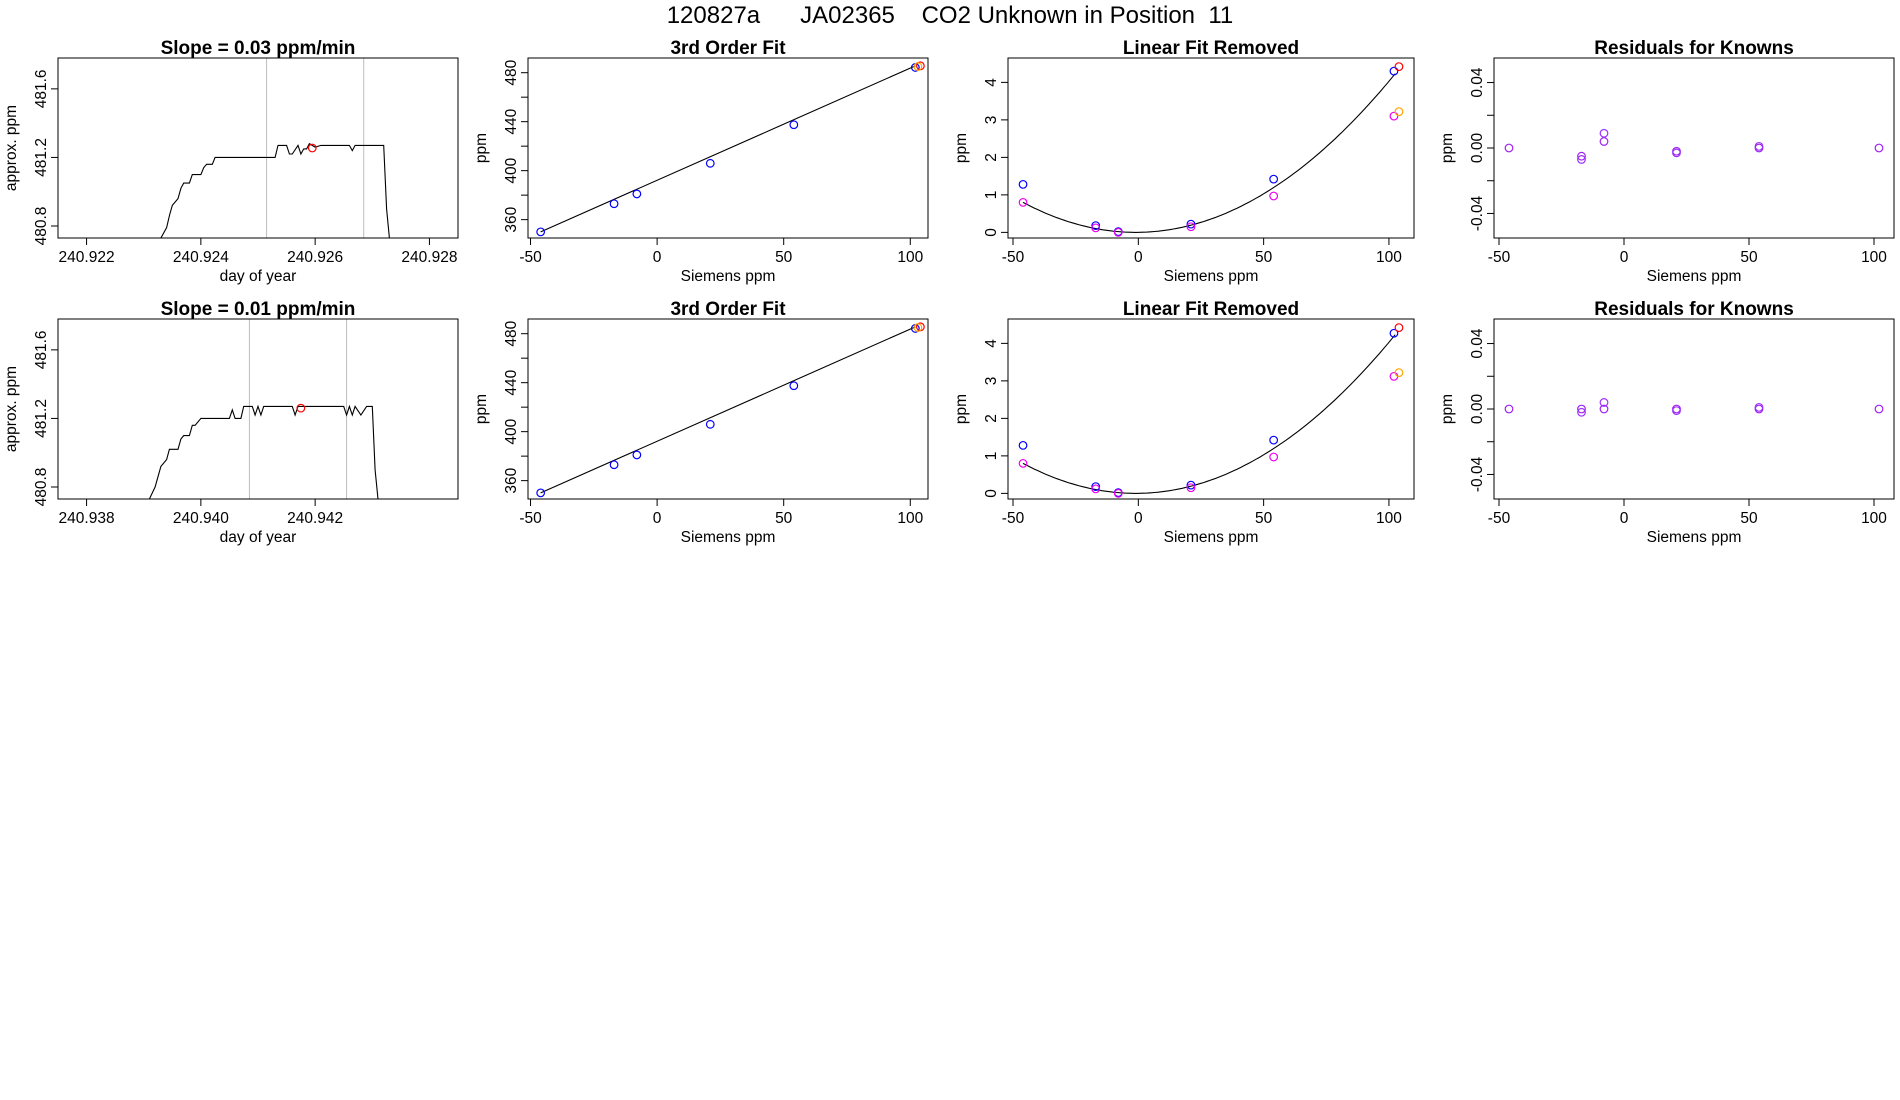 The height and width of the screenshot is (1100, 1900). What do you see at coordinates (511, 219) in the screenshot?
I see `y-tick-label: 360` at bounding box center [511, 219].